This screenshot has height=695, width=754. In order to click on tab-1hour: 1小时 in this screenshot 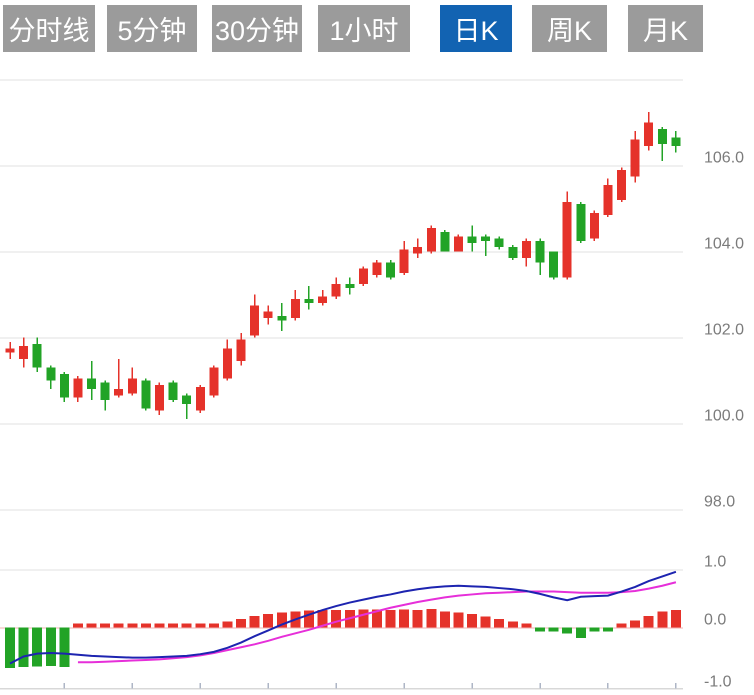, I will do `click(364, 28)`.